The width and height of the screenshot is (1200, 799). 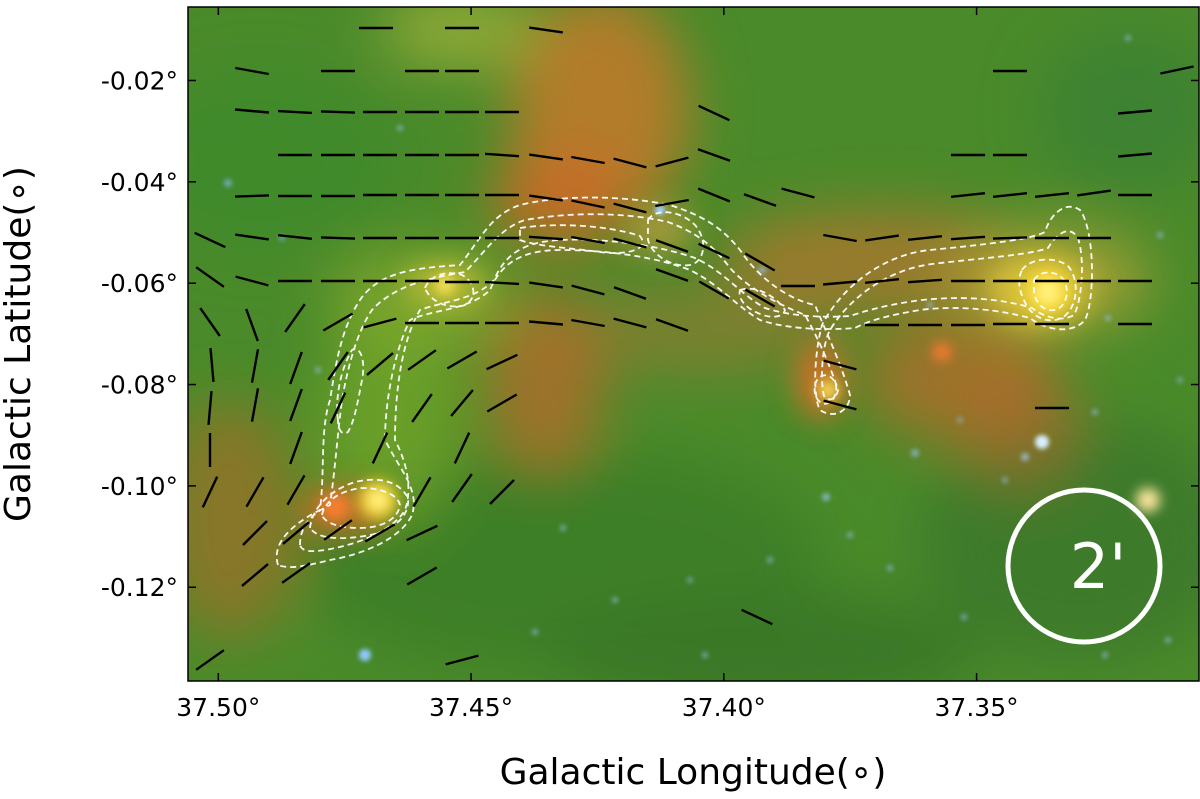 I want to click on contour-inner-b, so click(x=361, y=508).